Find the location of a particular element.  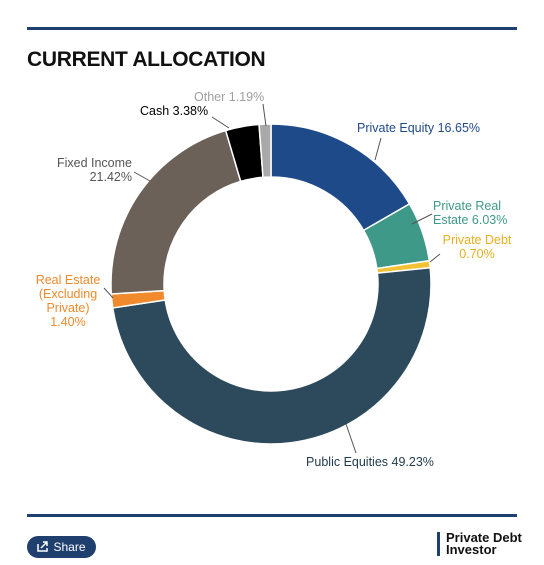

category-name: Private Equity is located at coordinates (396, 128).